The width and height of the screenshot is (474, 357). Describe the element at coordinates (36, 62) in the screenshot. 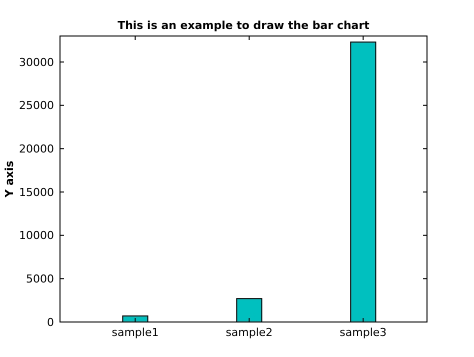

I see `y-tick-label: 30000` at that location.